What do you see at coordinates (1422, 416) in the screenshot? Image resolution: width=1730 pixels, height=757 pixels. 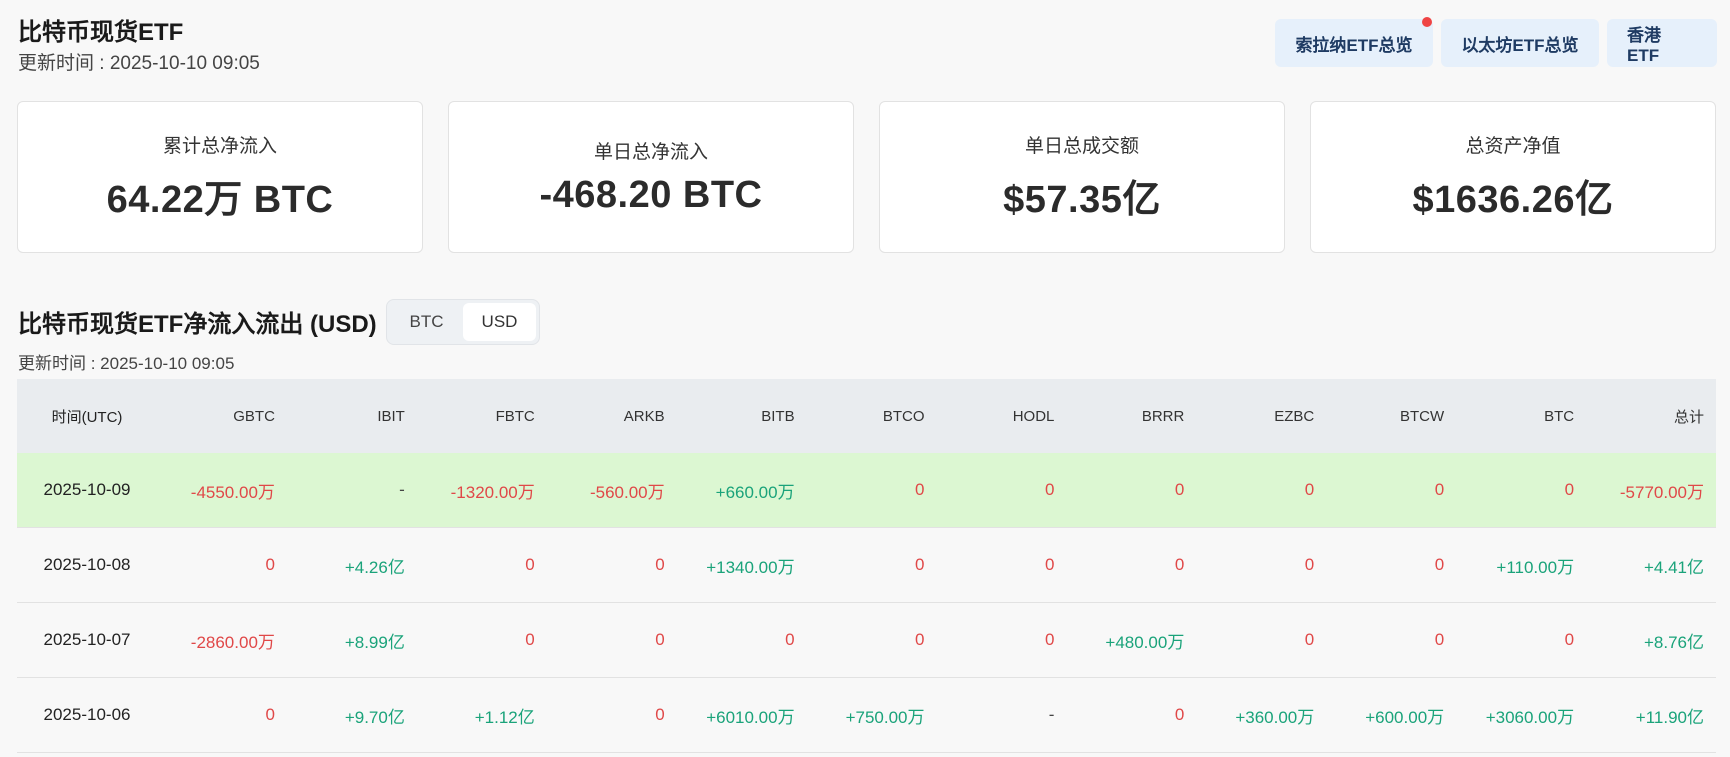 I see `header-cell: BTCW` at bounding box center [1422, 416].